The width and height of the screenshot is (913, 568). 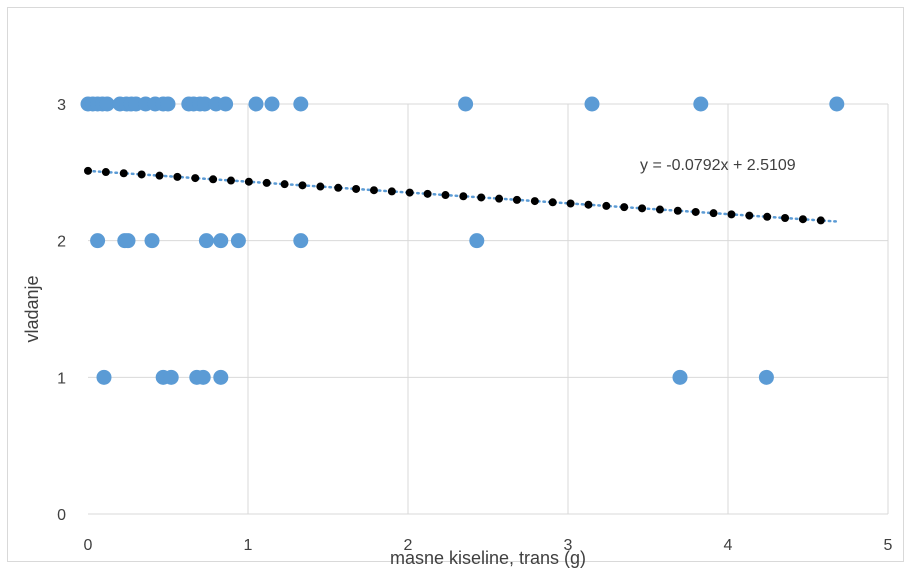 What do you see at coordinates (888, 545) in the screenshot?
I see `x-tick-label: 5` at bounding box center [888, 545].